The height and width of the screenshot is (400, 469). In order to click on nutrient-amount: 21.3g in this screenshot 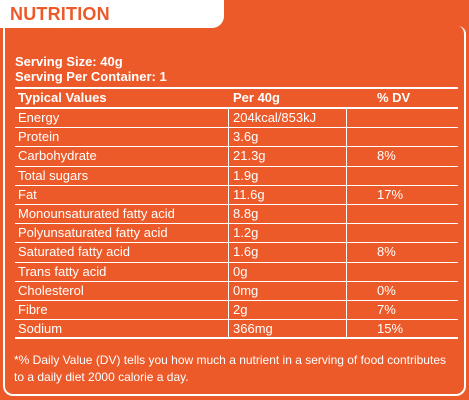, I will do `click(288, 156)`.